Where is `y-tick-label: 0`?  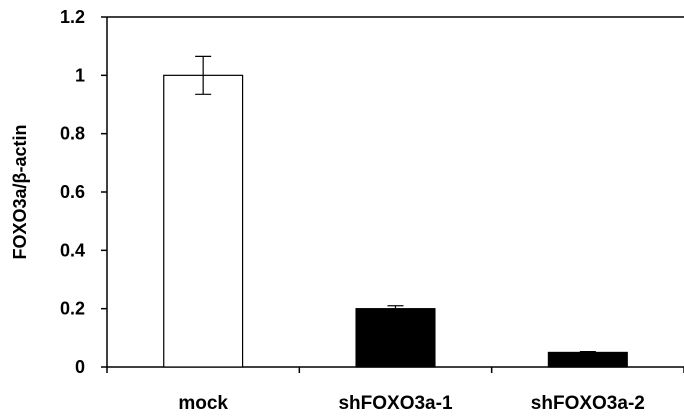 y-tick-label: 0 is located at coordinates (80, 367).